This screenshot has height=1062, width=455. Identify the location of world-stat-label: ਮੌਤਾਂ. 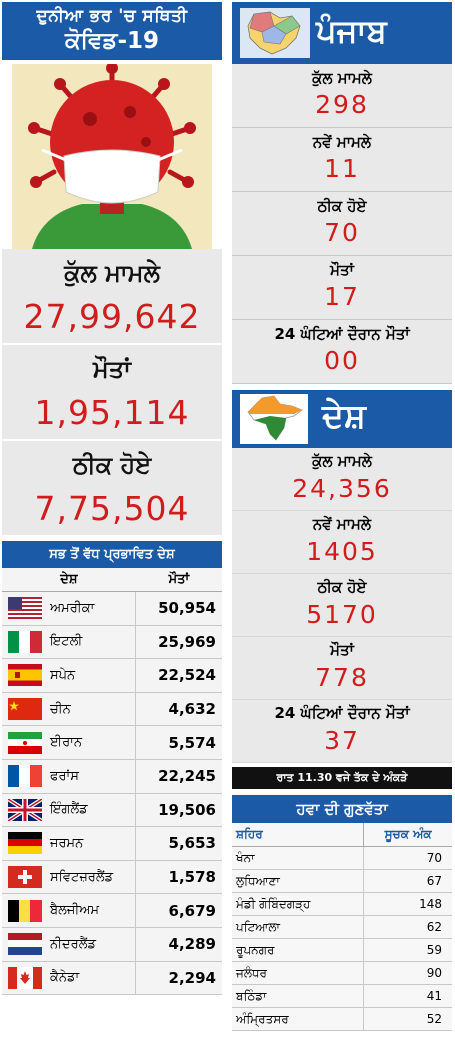
(112, 369).